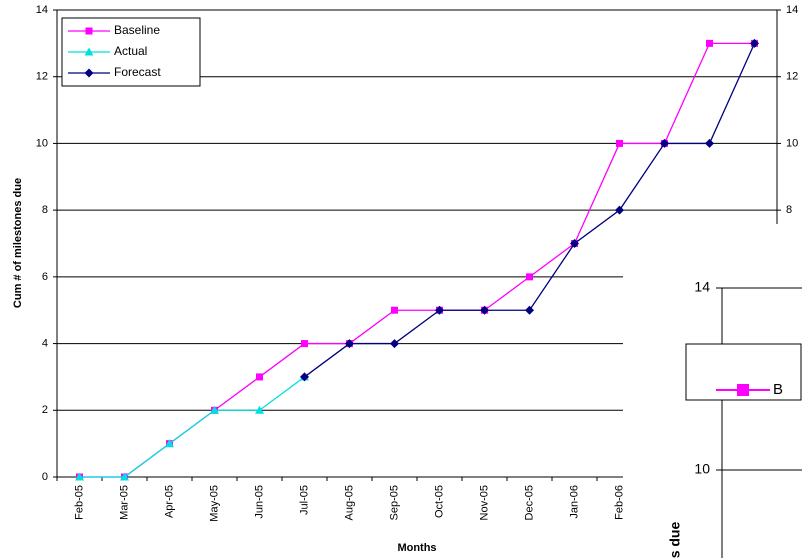 The height and width of the screenshot is (558, 802). I want to click on x-tick-label: Dec-05, so click(529, 502).